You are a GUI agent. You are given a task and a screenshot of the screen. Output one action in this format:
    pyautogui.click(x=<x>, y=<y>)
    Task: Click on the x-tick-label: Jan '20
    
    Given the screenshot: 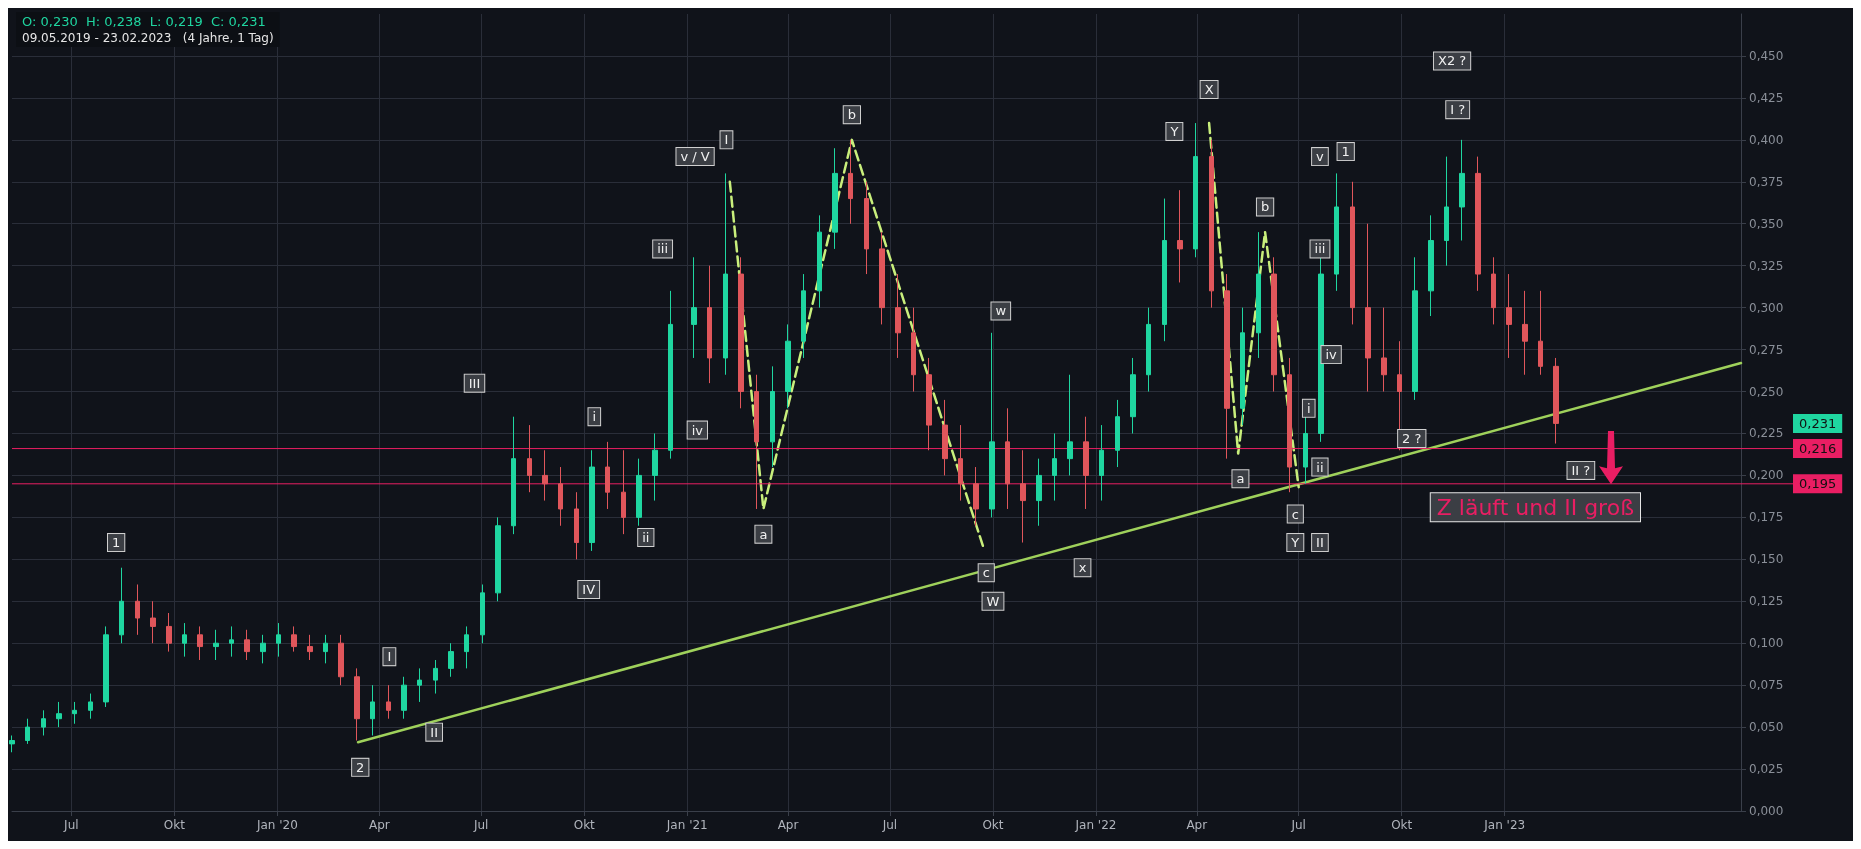 What is the action you would take?
    pyautogui.click(x=276, y=825)
    